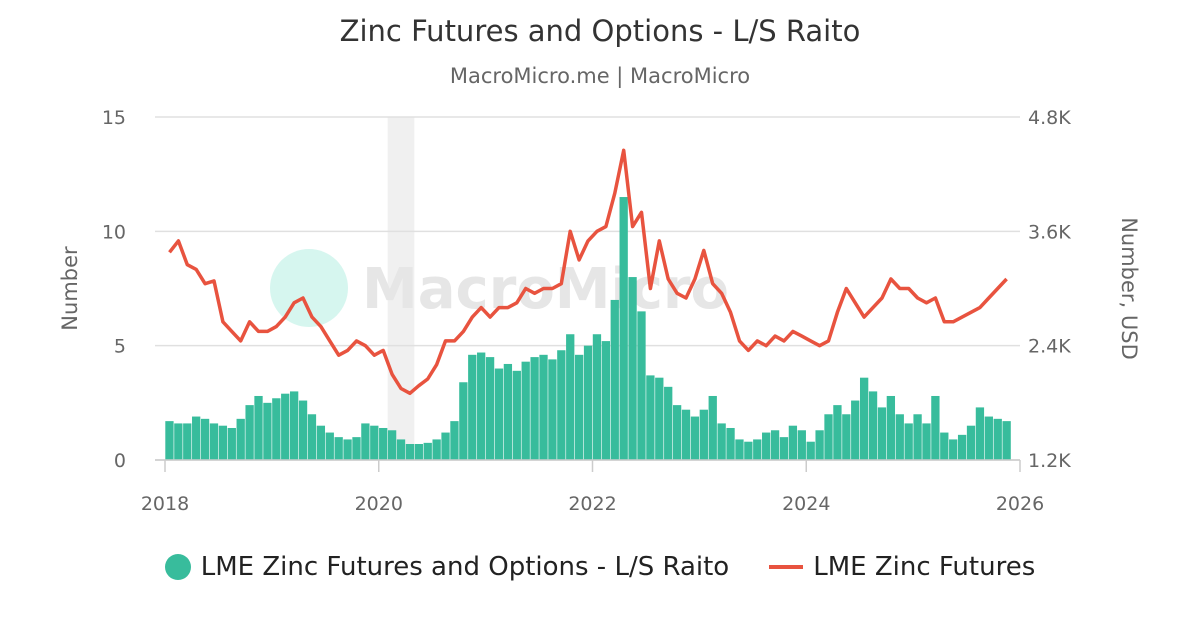 The image size is (1200, 630). I want to click on recession-shade, so click(401, 288).